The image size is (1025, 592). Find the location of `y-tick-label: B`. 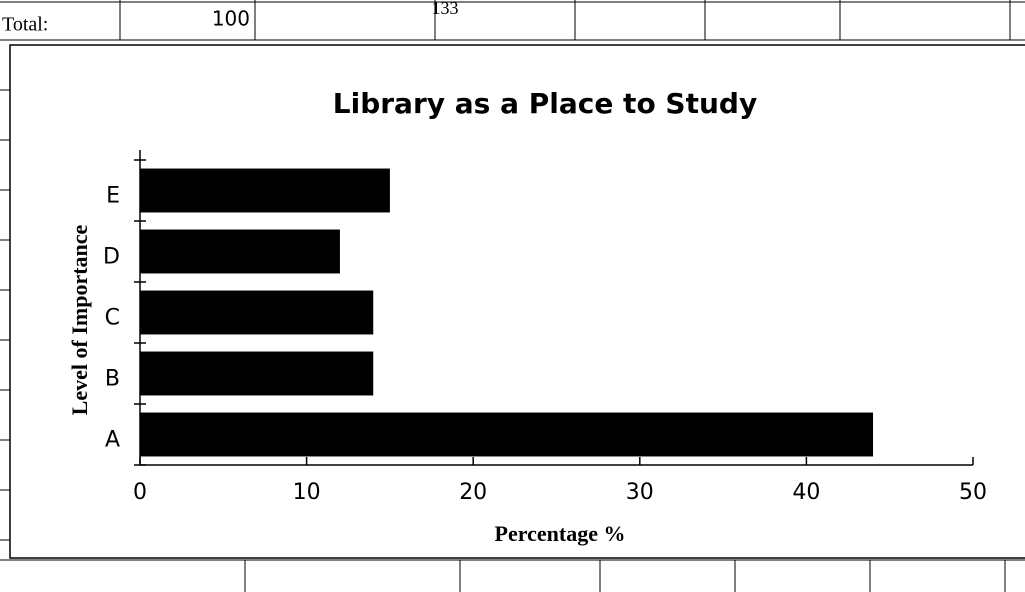

y-tick-label: B is located at coordinates (112, 379).